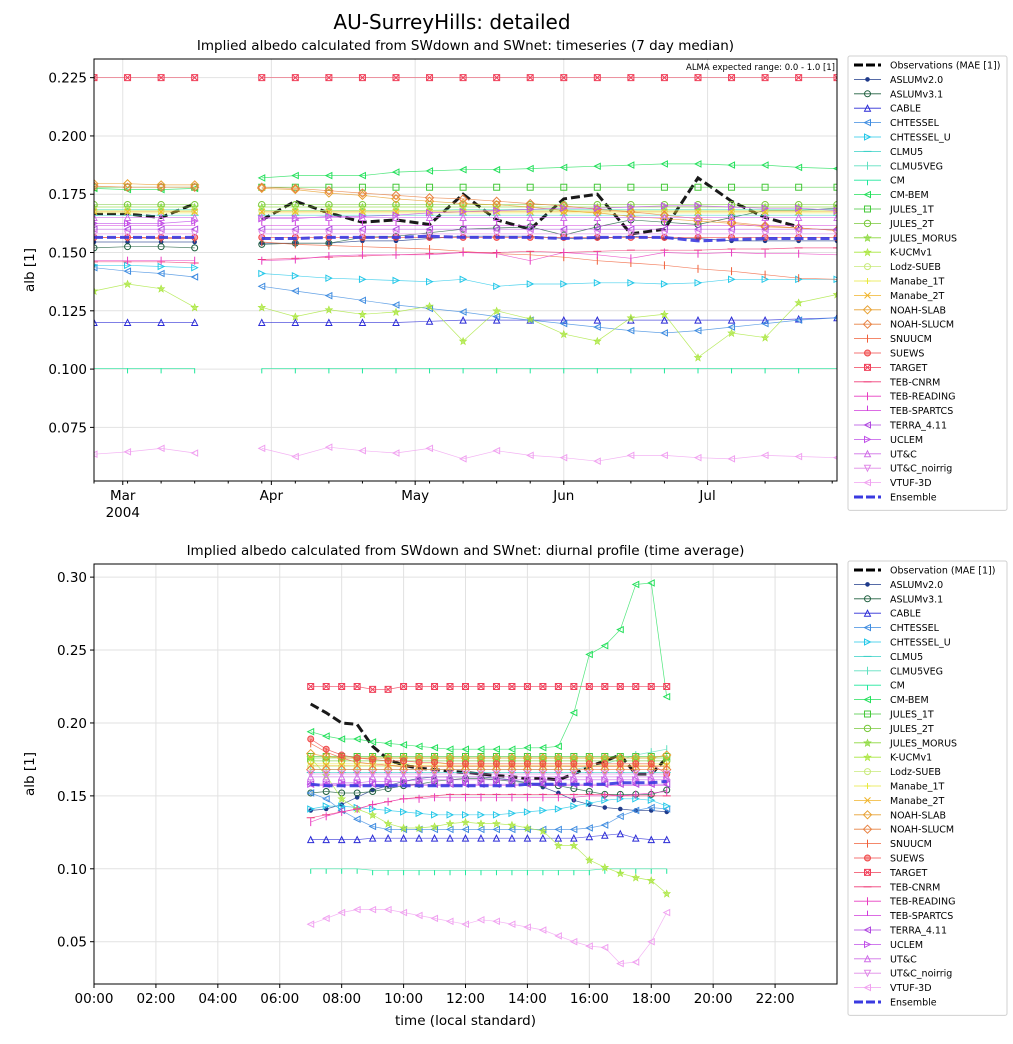 This screenshot has width=1013, height=1044. Describe the element at coordinates (911, 758) in the screenshot. I see `legend-label: K-UCMv1` at that location.